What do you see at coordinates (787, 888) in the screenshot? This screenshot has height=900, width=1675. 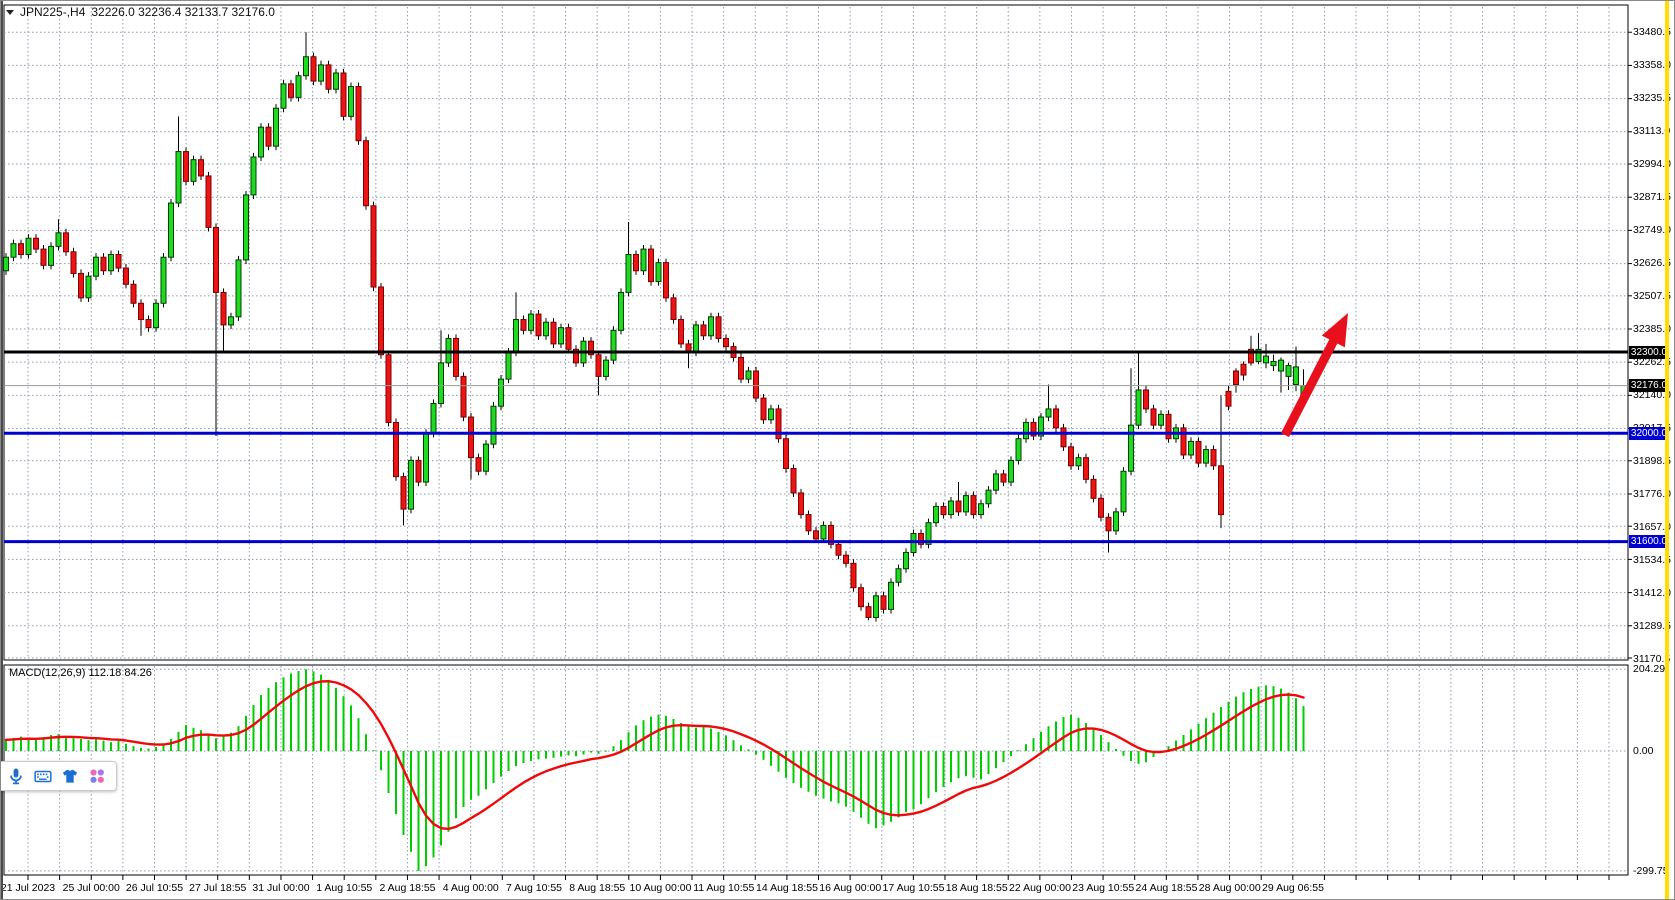 I see `time-tick-label: 14 Aug 18:55` at bounding box center [787, 888].